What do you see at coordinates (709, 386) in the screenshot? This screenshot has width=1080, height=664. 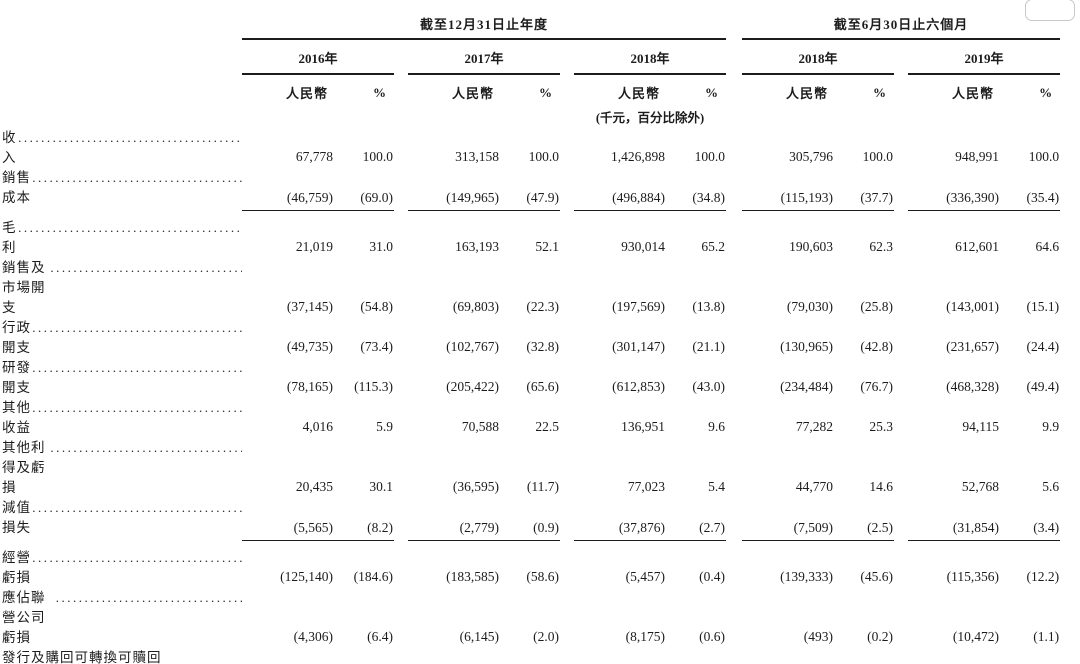 I see `pct-value-cell: (43.0)` at bounding box center [709, 386].